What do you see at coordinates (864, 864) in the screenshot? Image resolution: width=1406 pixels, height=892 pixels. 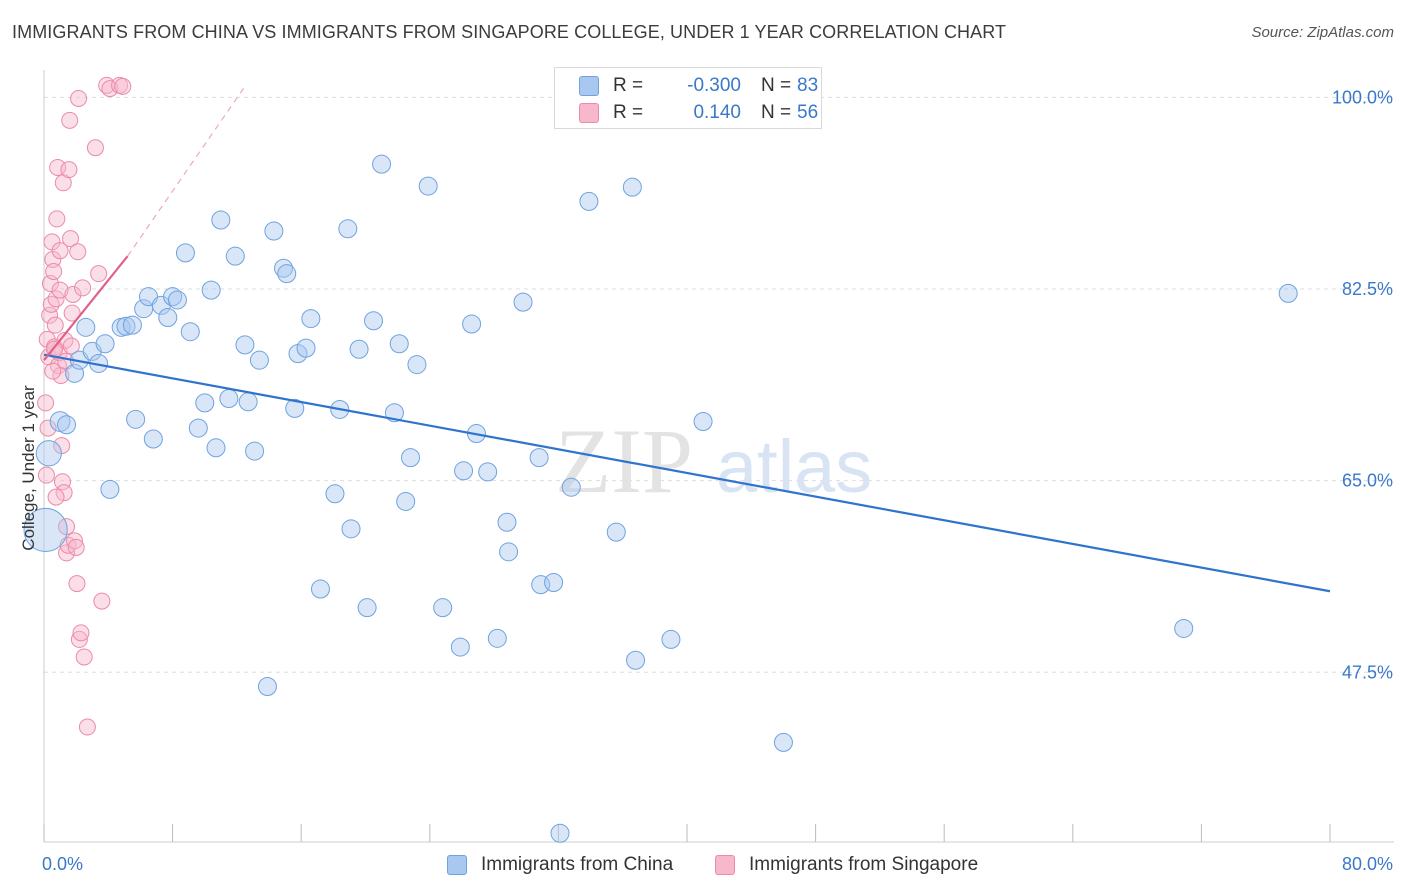 I see `legend-label-singapore: Immigrants from Singapore` at bounding box center [864, 864].